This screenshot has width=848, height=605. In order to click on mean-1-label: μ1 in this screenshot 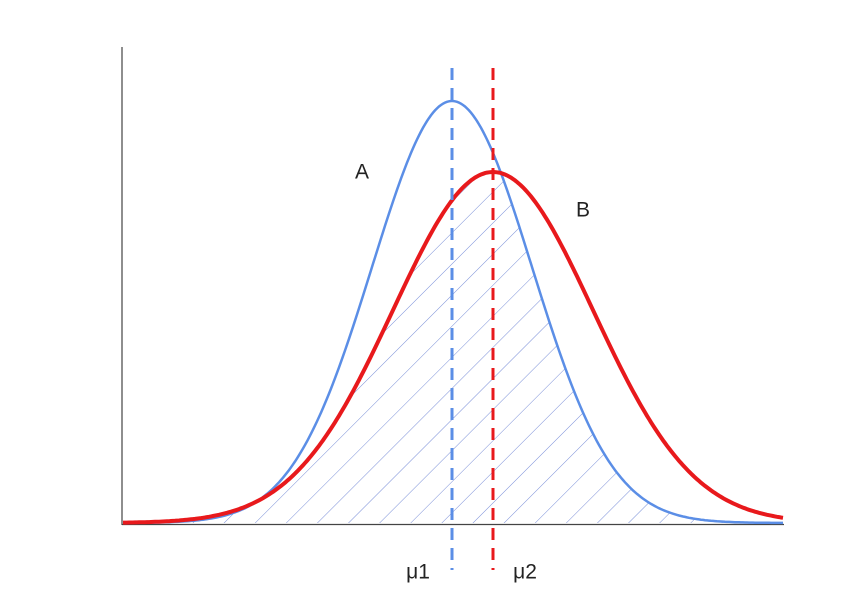, I will do `click(418, 572)`.